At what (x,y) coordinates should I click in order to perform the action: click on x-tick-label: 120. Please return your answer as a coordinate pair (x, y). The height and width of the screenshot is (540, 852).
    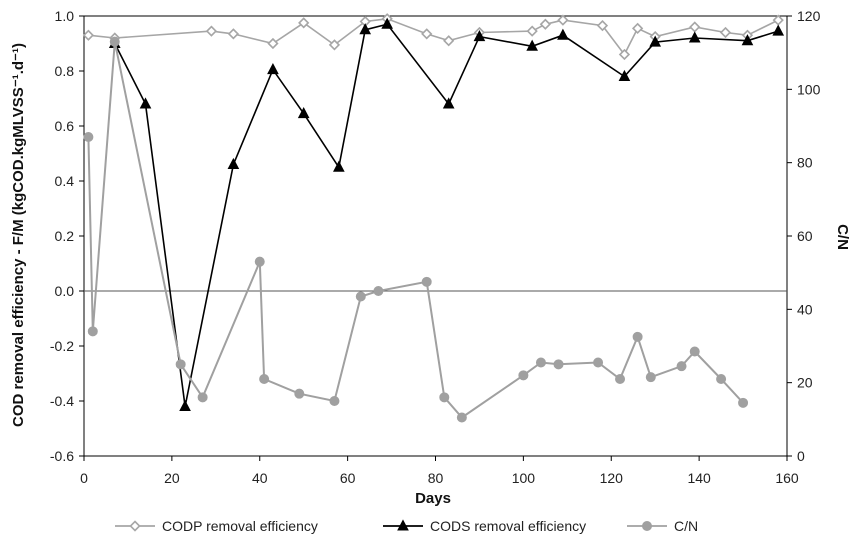
    Looking at the image, I should click on (612, 478).